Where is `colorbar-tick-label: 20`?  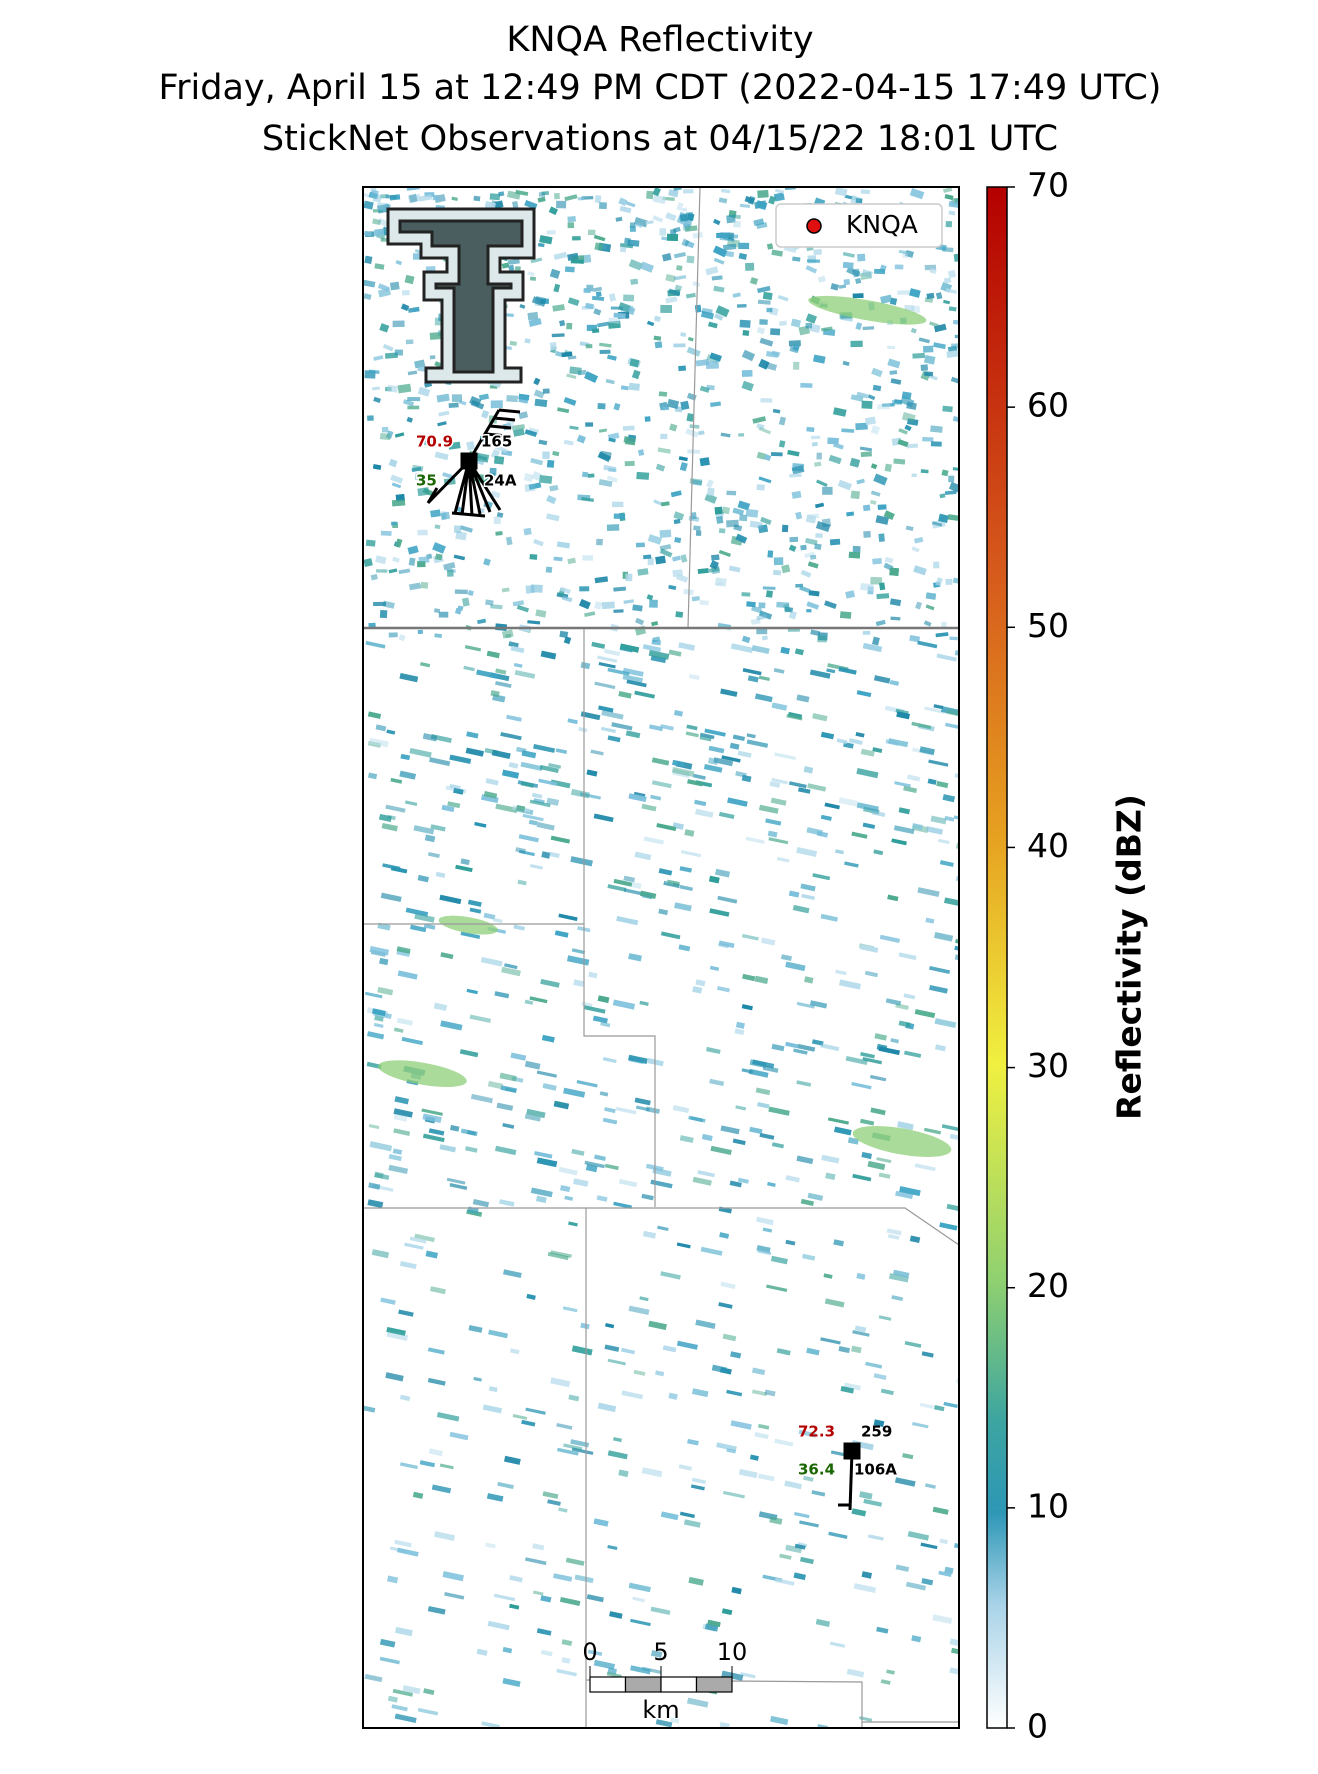 colorbar-tick-label: 20 is located at coordinates (1048, 1285).